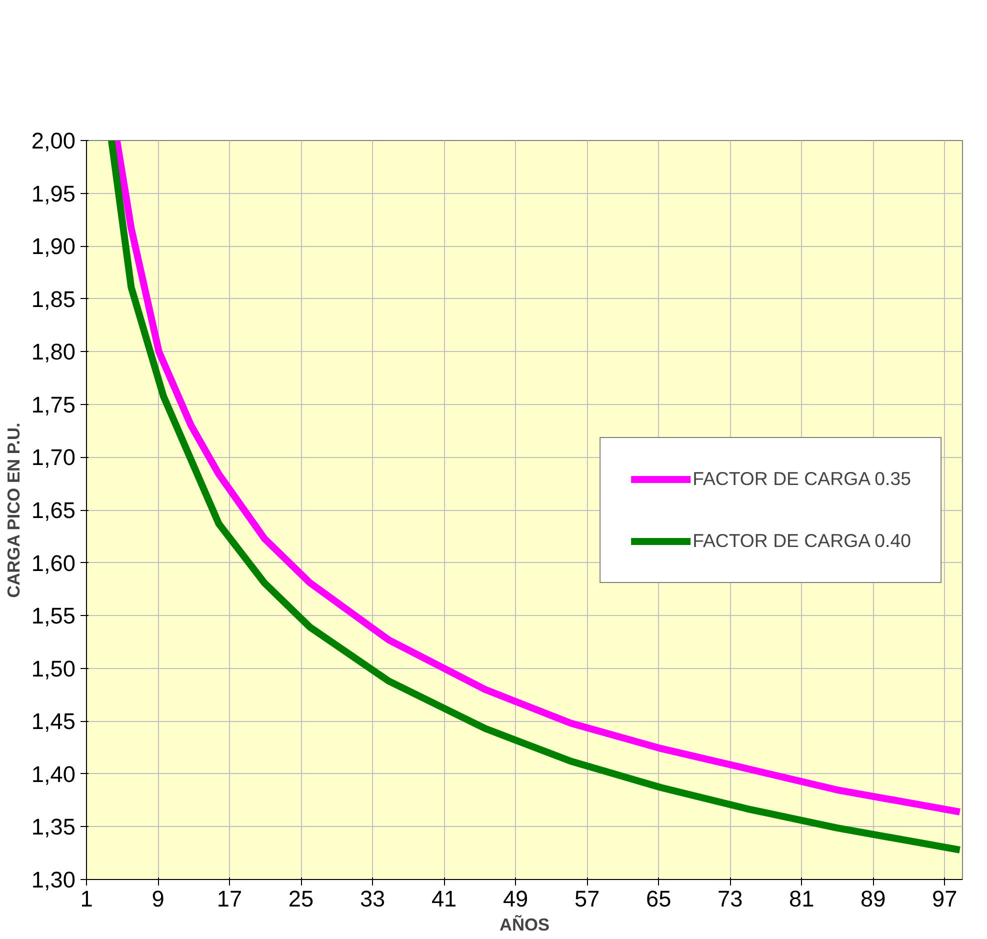 The width and height of the screenshot is (987, 939). Describe the element at coordinates (158, 899) in the screenshot. I see `x-tick-label: 9` at that location.